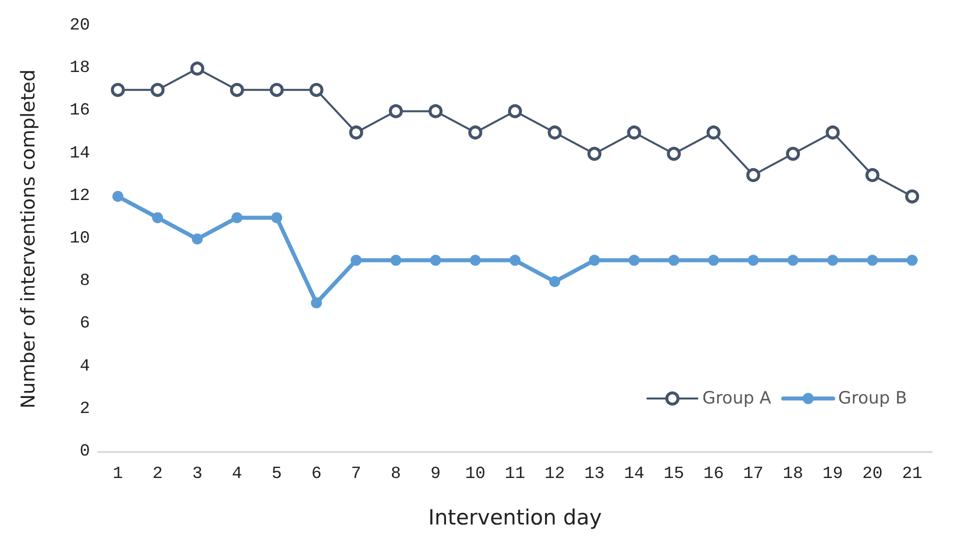 The width and height of the screenshot is (960, 560). Describe the element at coordinates (117, 474) in the screenshot. I see `x-tick-label: 1` at that location.